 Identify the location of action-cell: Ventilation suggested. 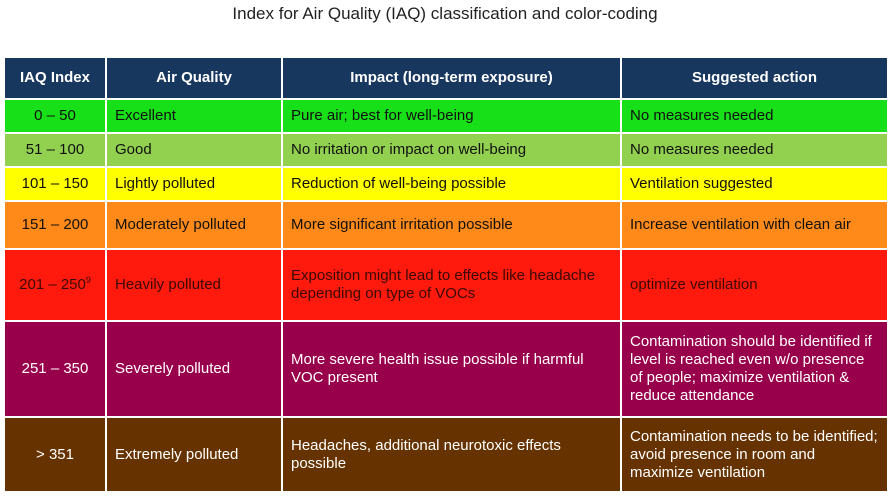
(754, 184).